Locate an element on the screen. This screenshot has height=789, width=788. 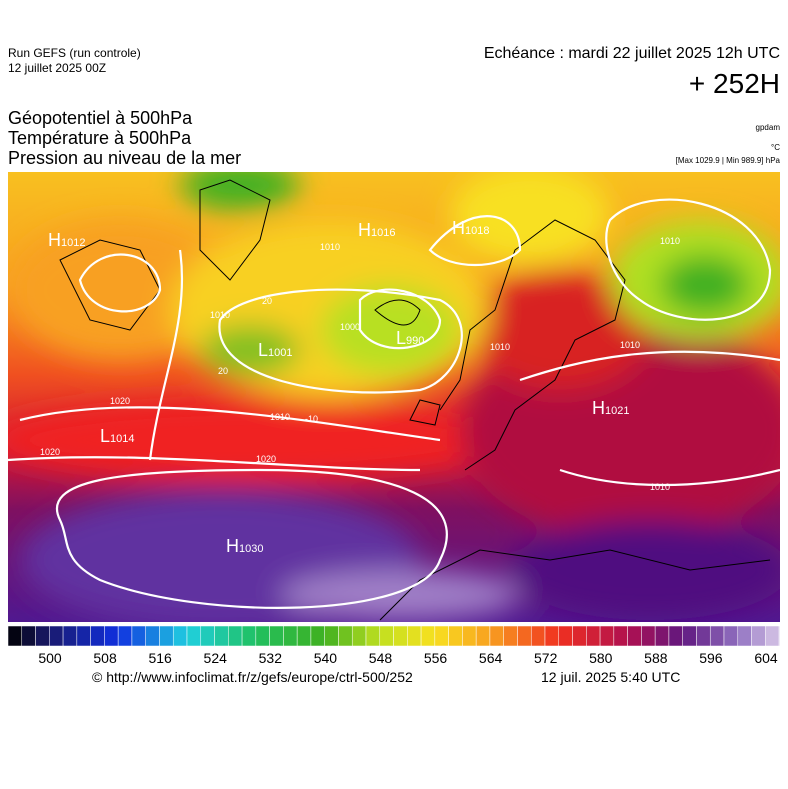
colorbar-tick: 532 is located at coordinates (271, 658).